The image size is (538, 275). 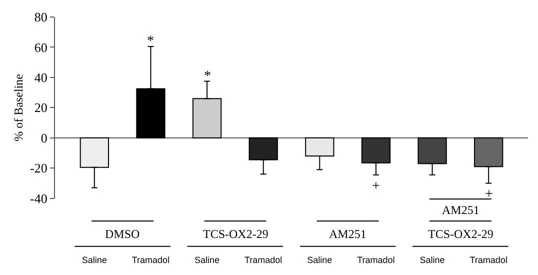 What do you see at coordinates (122, 234) in the screenshot?
I see `text: DMSO` at bounding box center [122, 234].